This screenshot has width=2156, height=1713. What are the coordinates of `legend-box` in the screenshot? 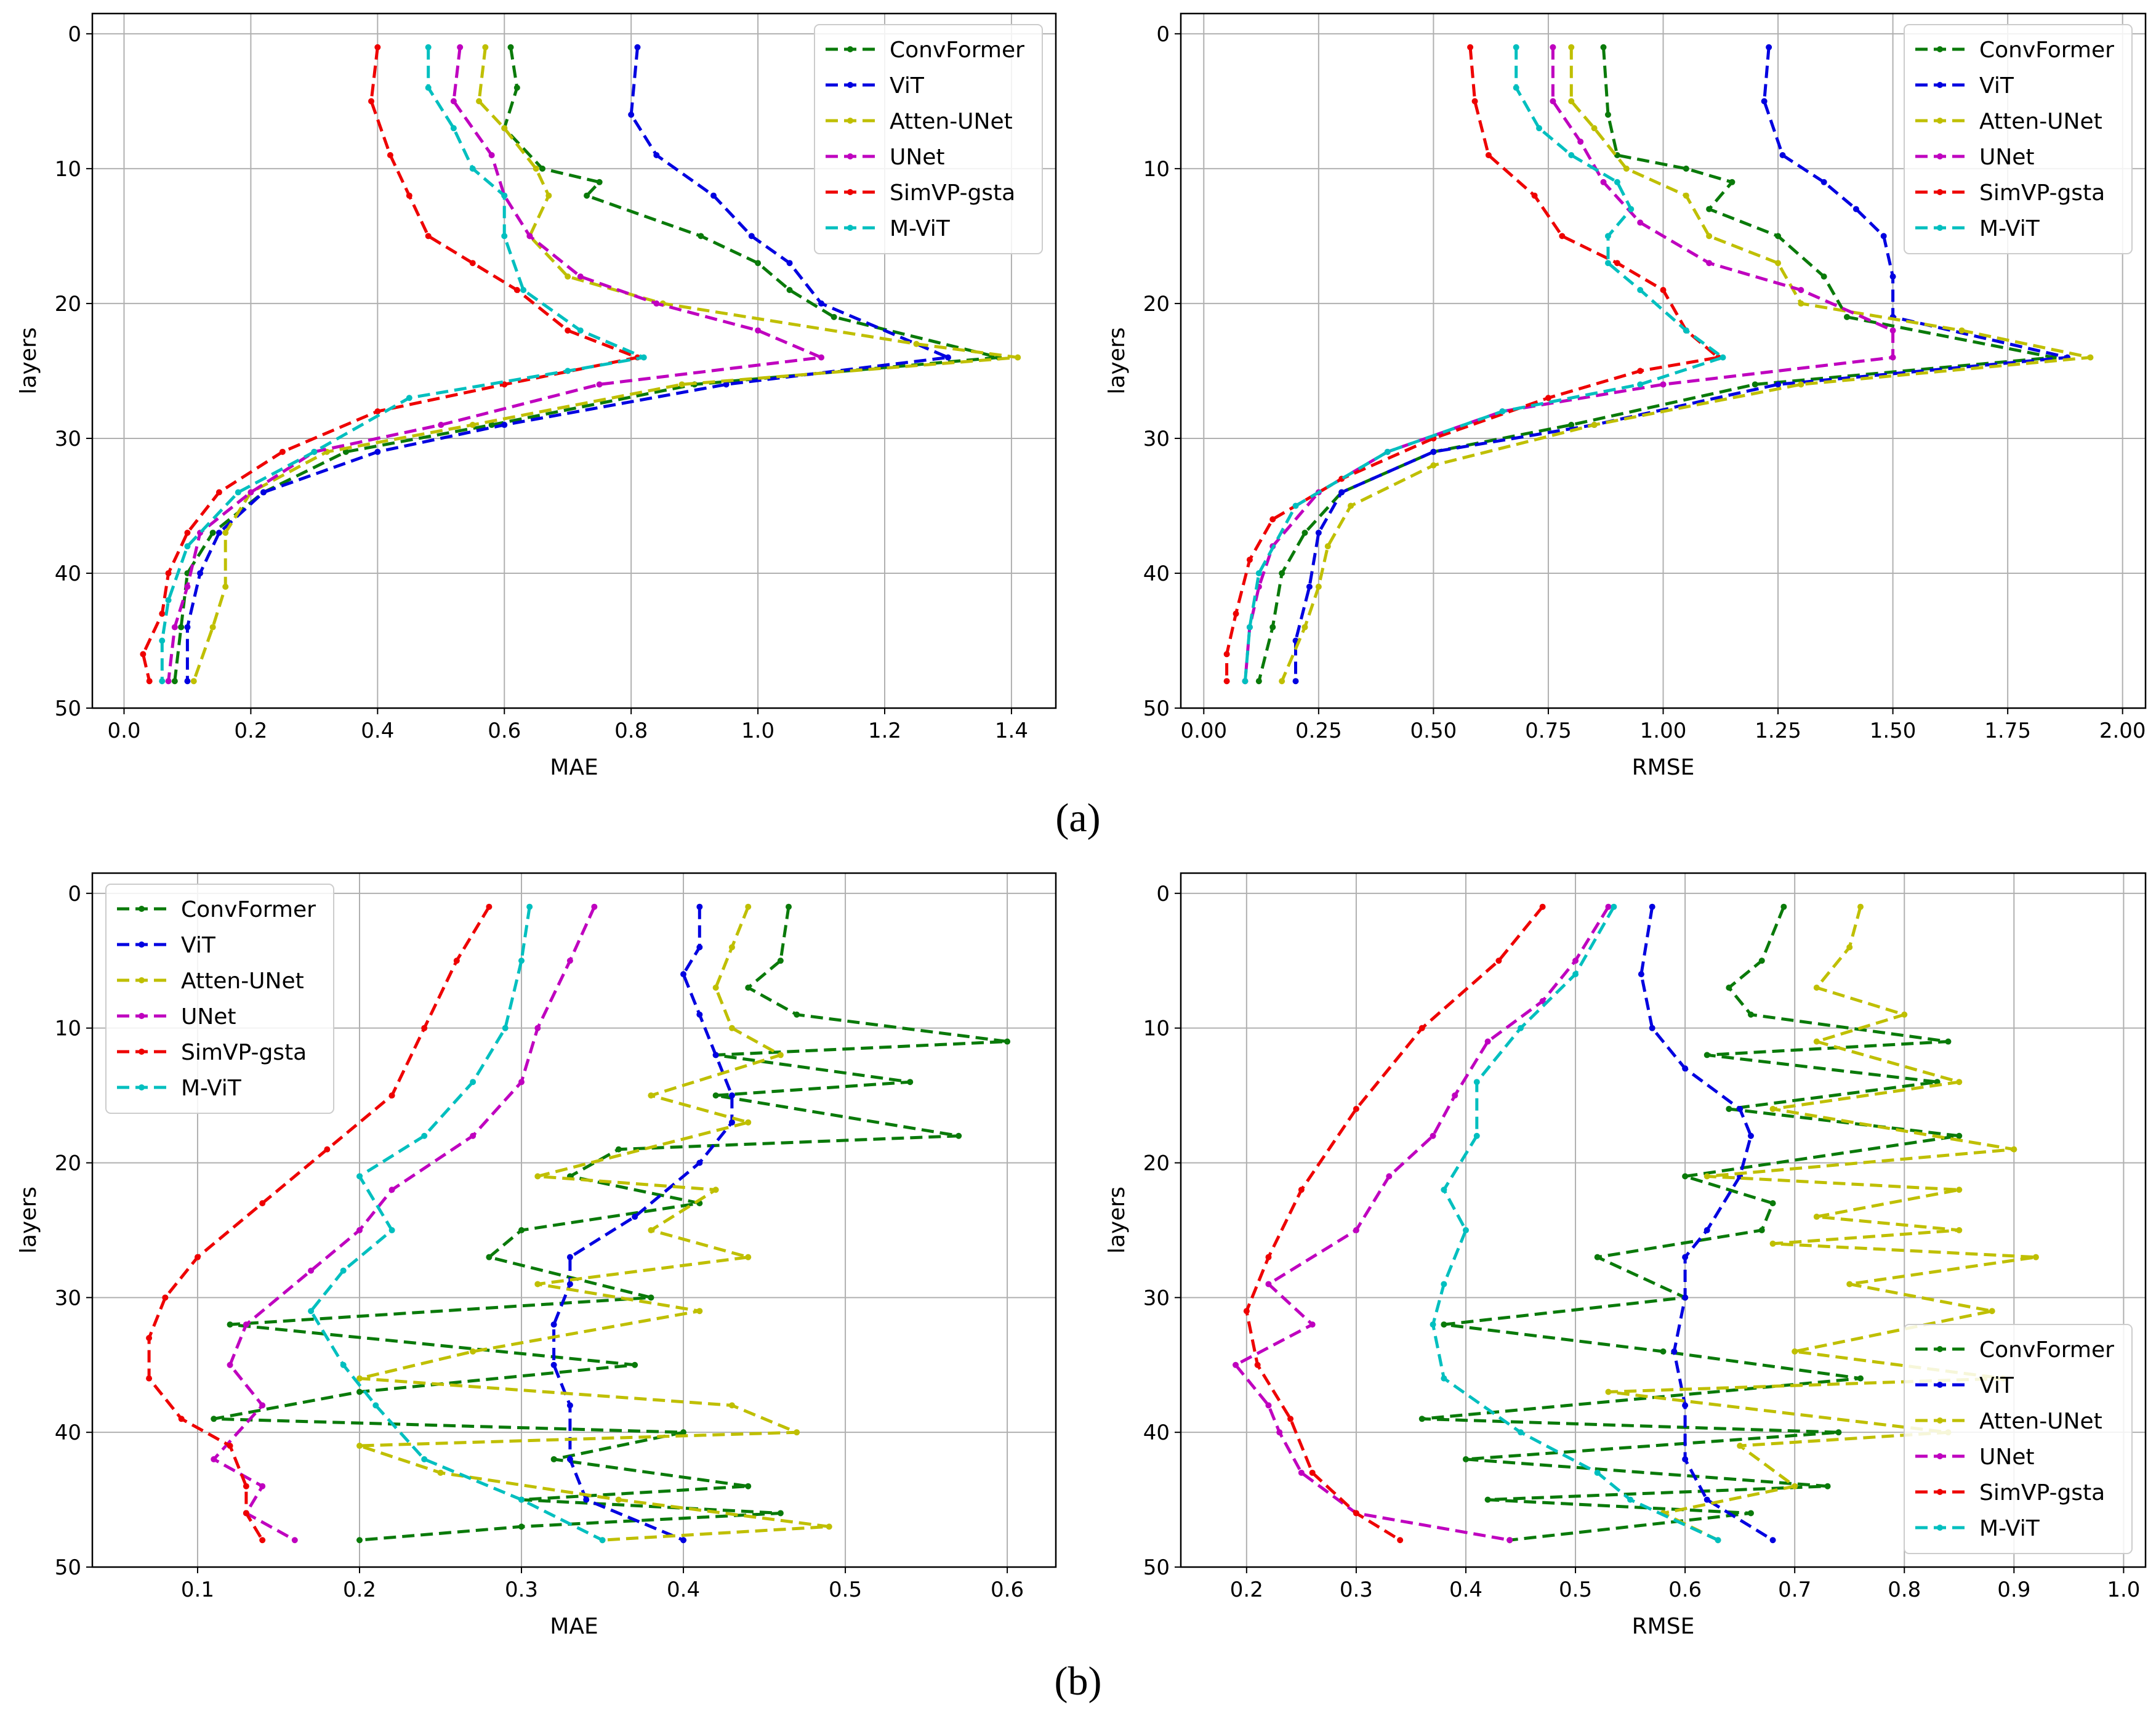 It's located at (2018, 139).